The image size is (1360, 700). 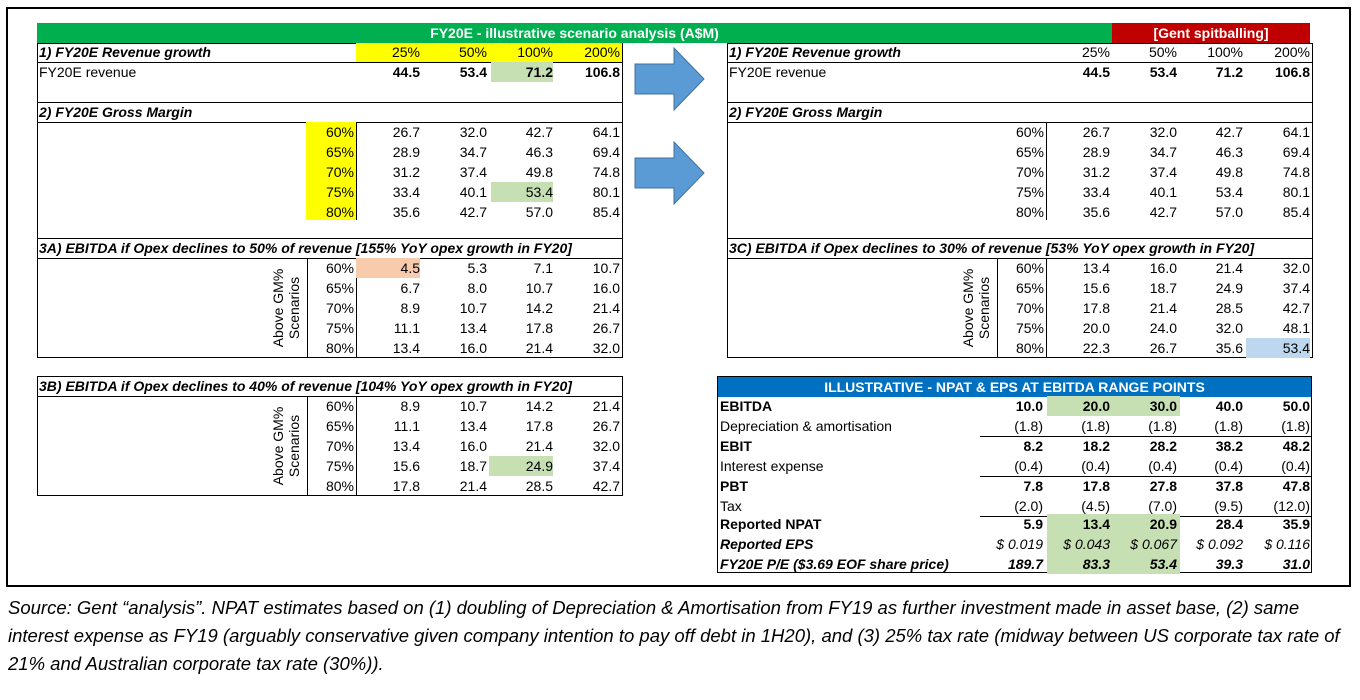 What do you see at coordinates (976, 308) in the screenshot?
I see `side-label: Above GM% Scenarios` at bounding box center [976, 308].